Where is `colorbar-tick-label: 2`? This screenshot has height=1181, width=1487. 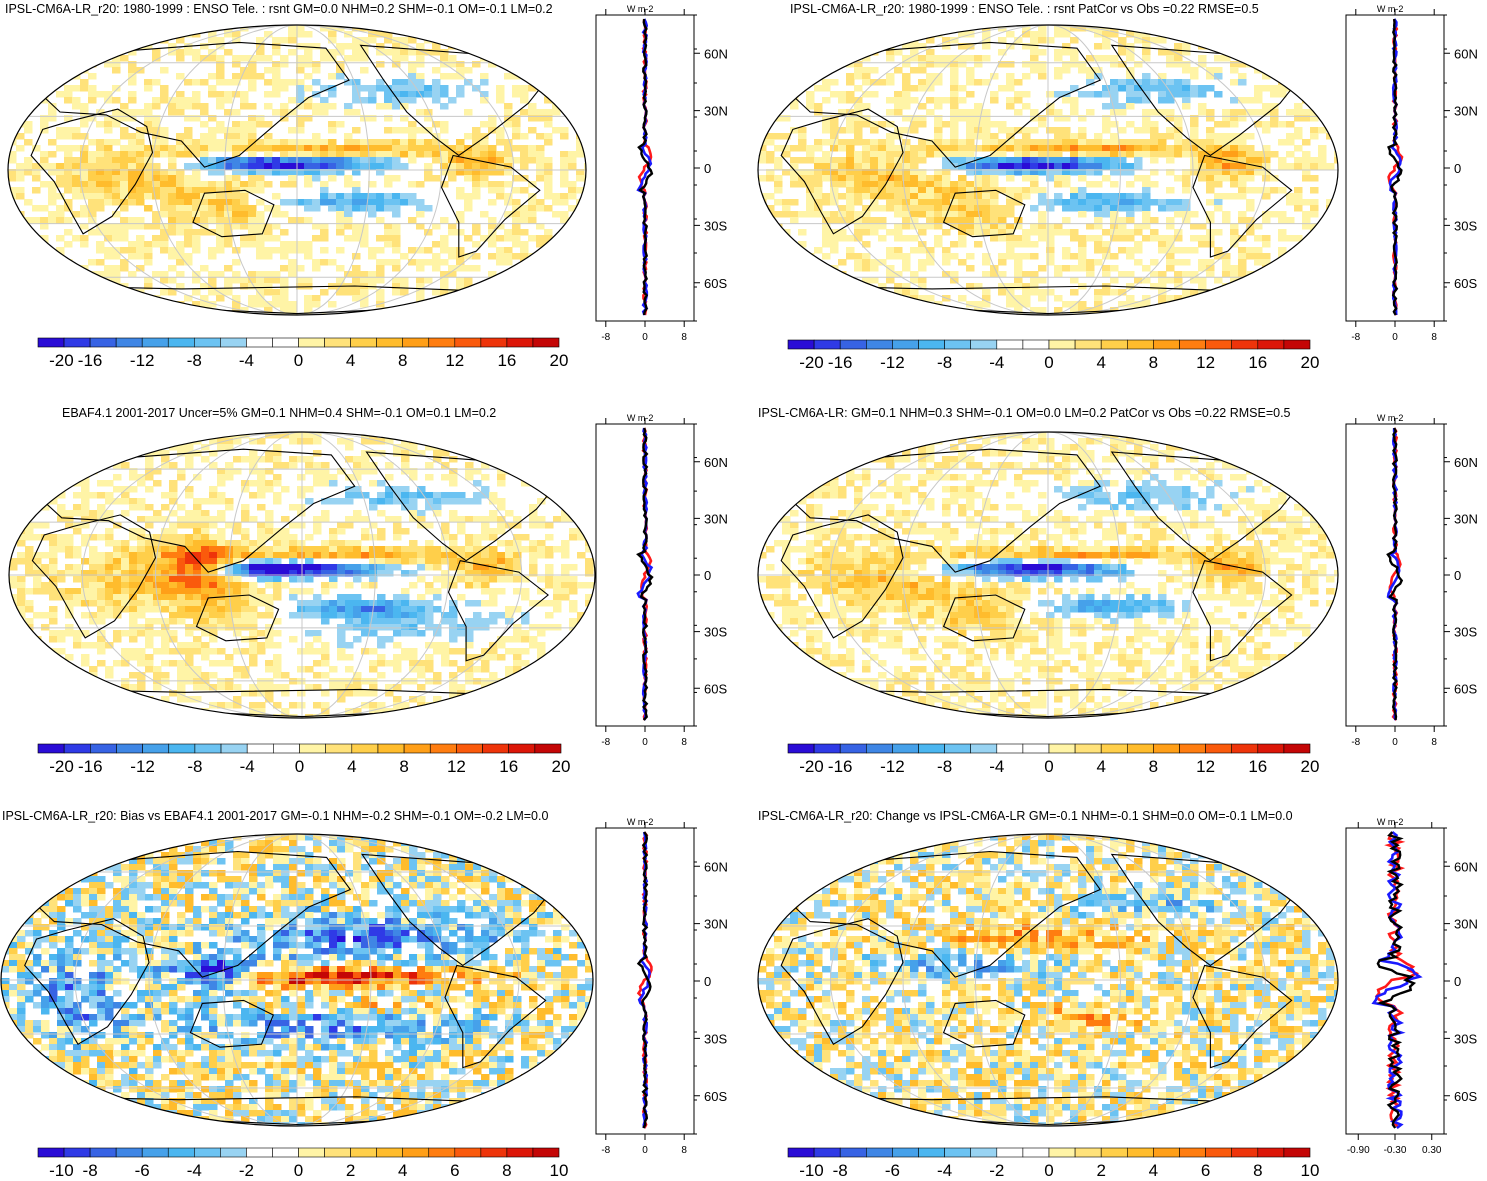
colorbar-tick-label: 2 is located at coordinates (350, 1170).